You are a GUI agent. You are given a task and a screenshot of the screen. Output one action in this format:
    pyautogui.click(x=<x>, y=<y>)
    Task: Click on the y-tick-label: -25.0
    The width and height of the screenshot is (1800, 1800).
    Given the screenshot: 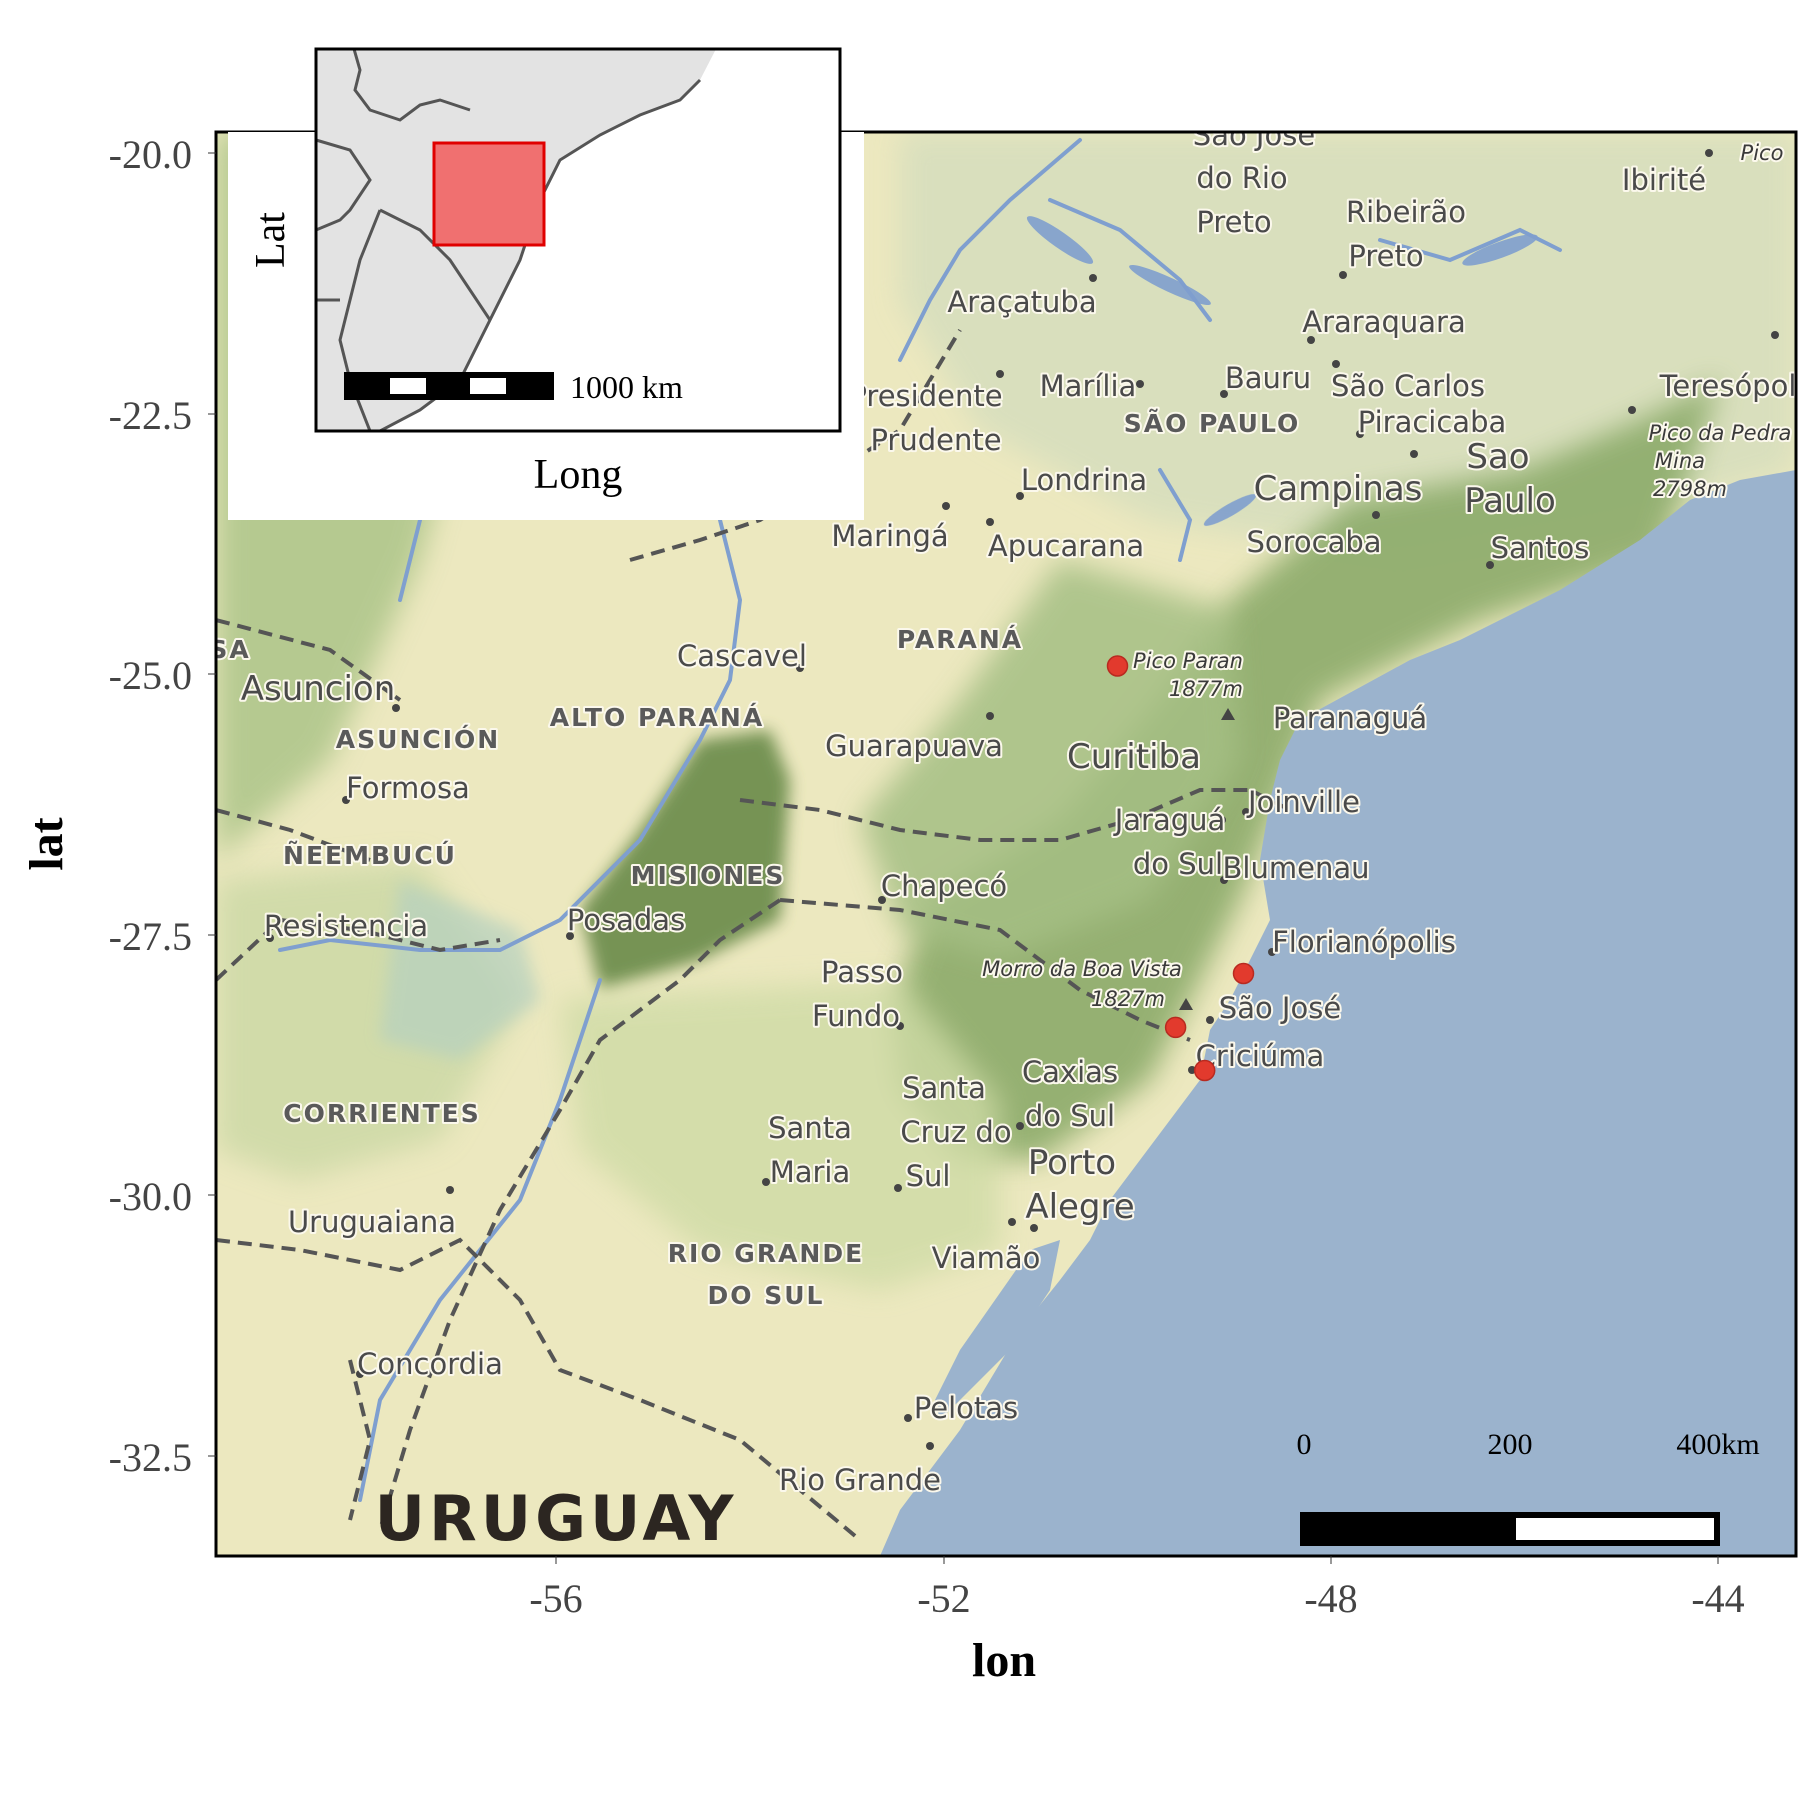 What is the action you would take?
    pyautogui.click(x=150, y=675)
    